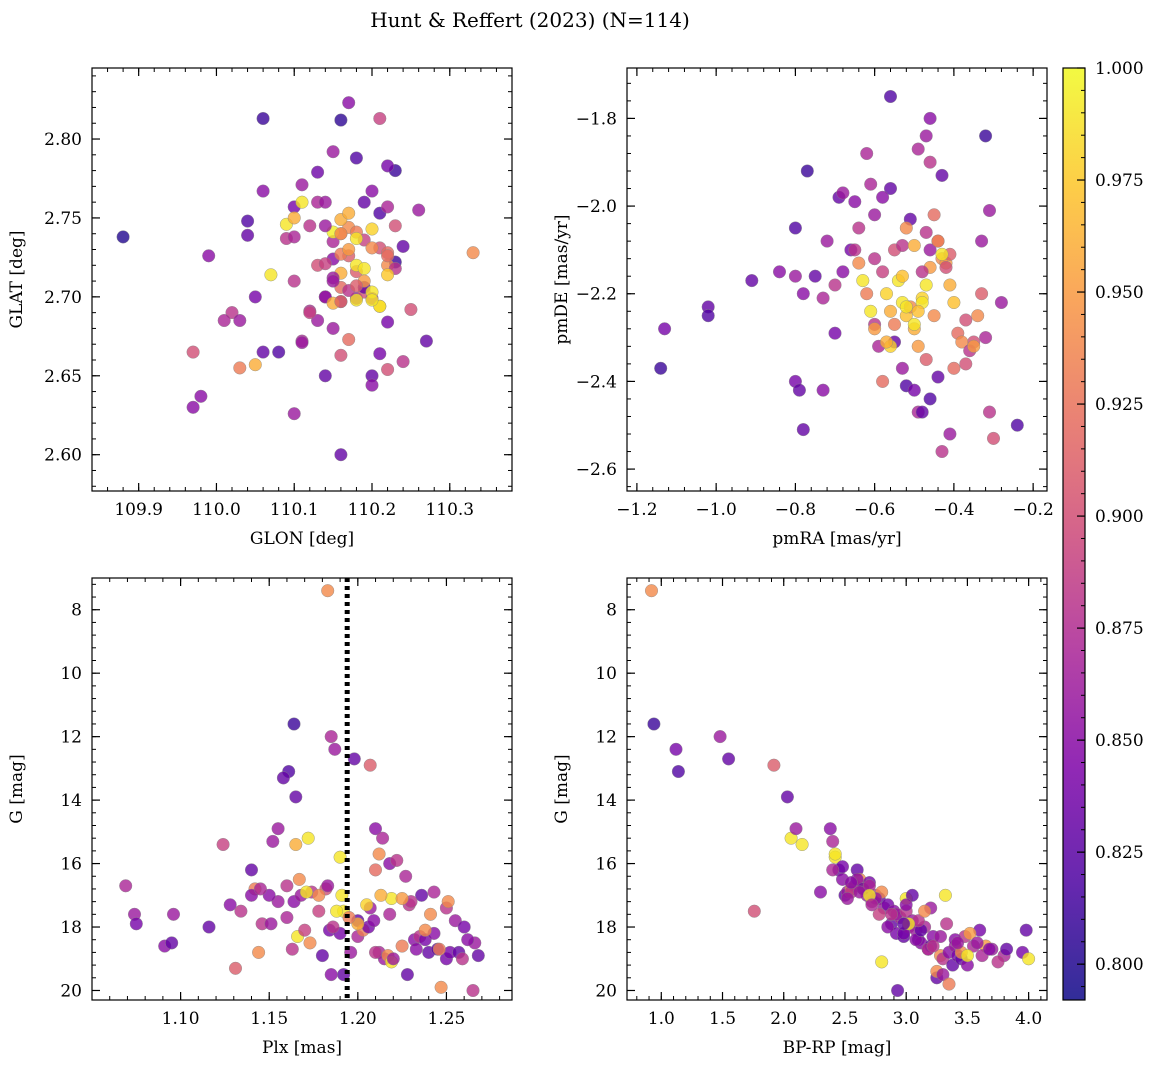 The image size is (1160, 1068). Describe the element at coordinates (716, 510) in the screenshot. I see `x-tick-label: −1.0` at that location.